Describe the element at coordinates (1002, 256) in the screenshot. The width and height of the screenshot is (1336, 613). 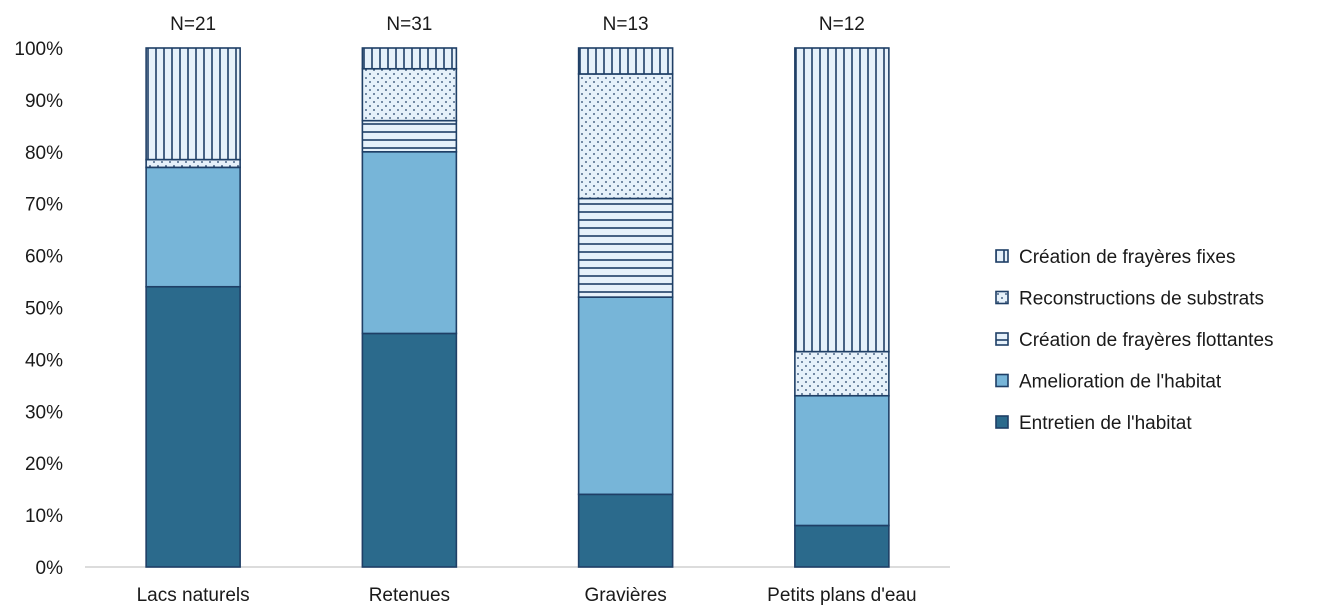
I see `legend-swatch-creation-de-frayeres-fixes` at that location.